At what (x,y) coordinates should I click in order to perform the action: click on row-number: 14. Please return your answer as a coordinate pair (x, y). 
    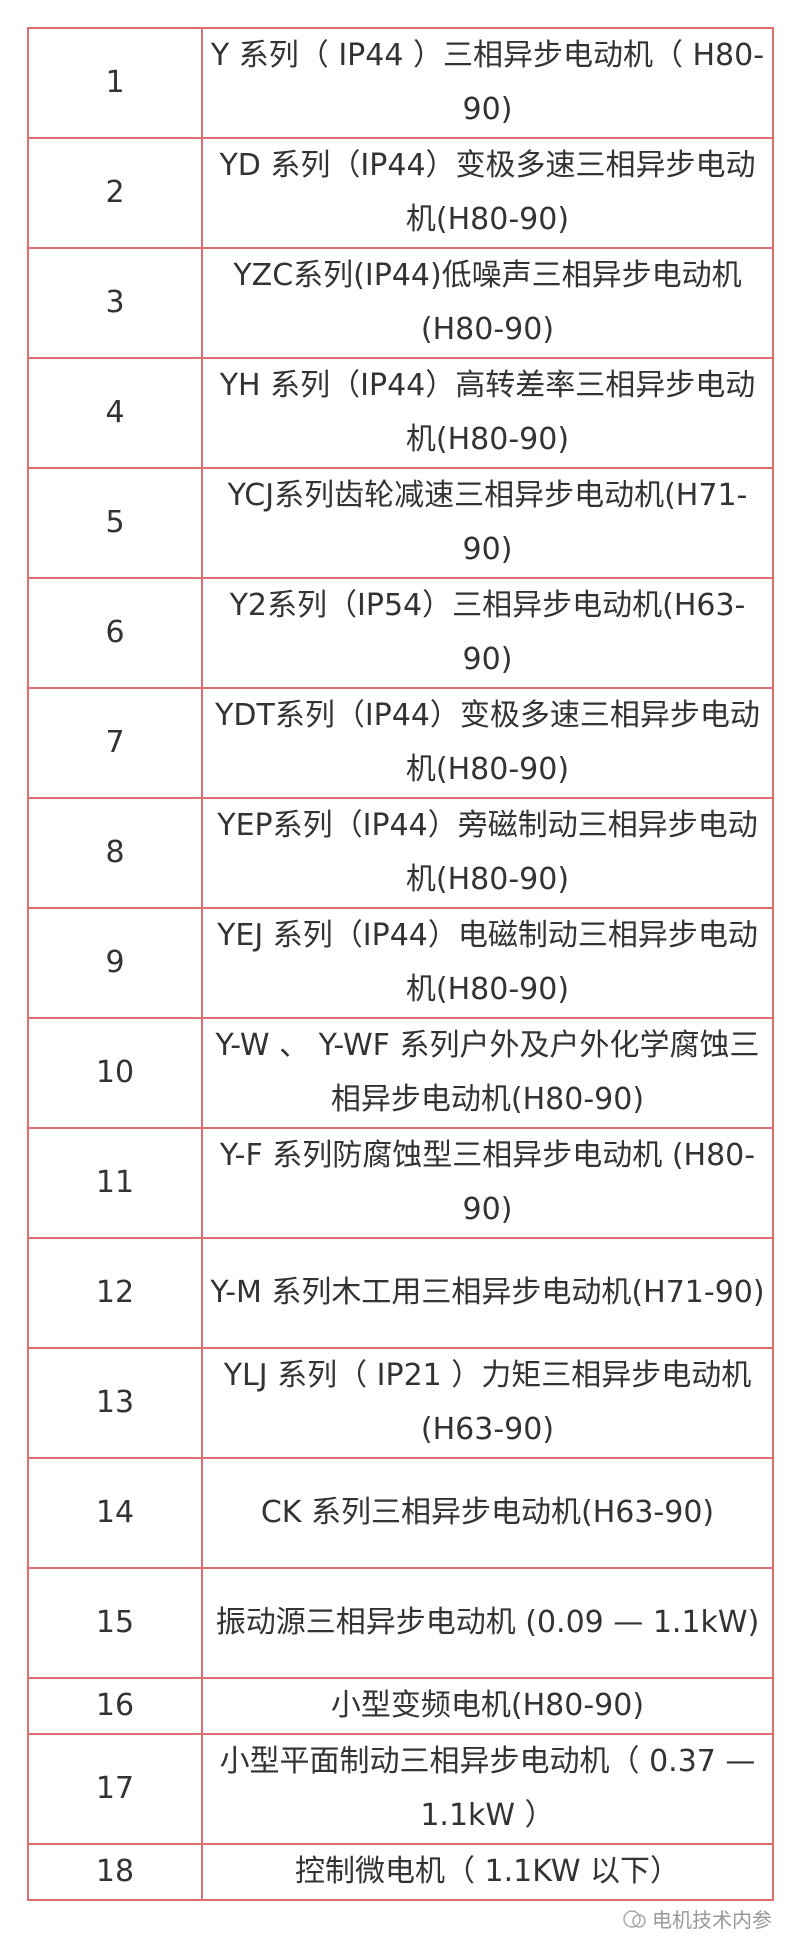
    Looking at the image, I should click on (115, 1513).